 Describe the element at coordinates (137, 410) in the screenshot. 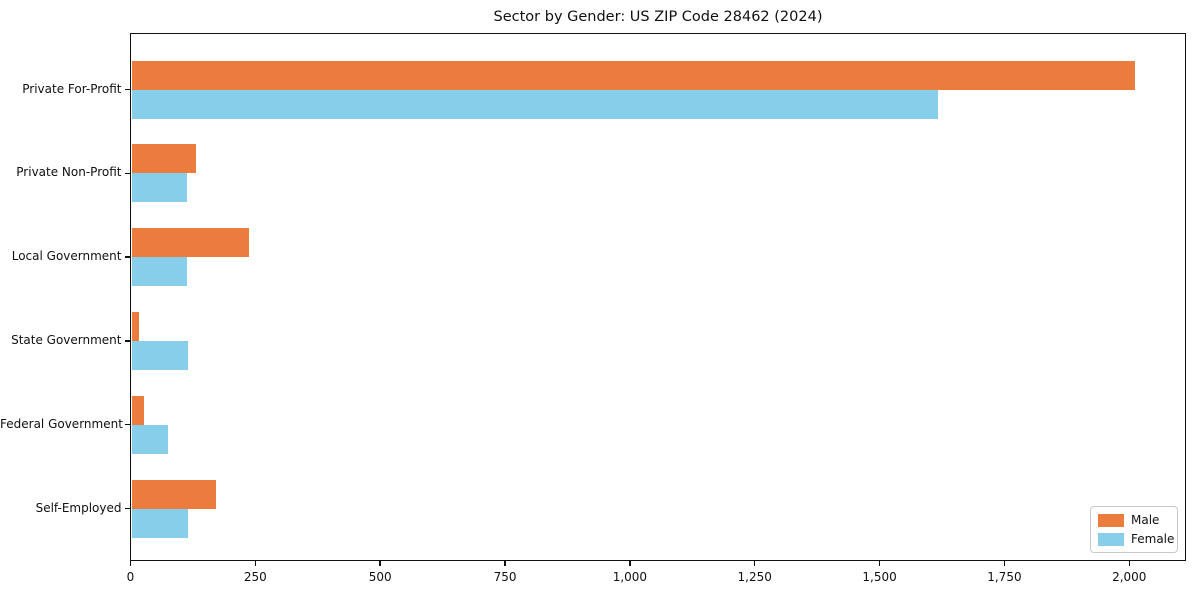

I see `bar-male-federal-government` at that location.